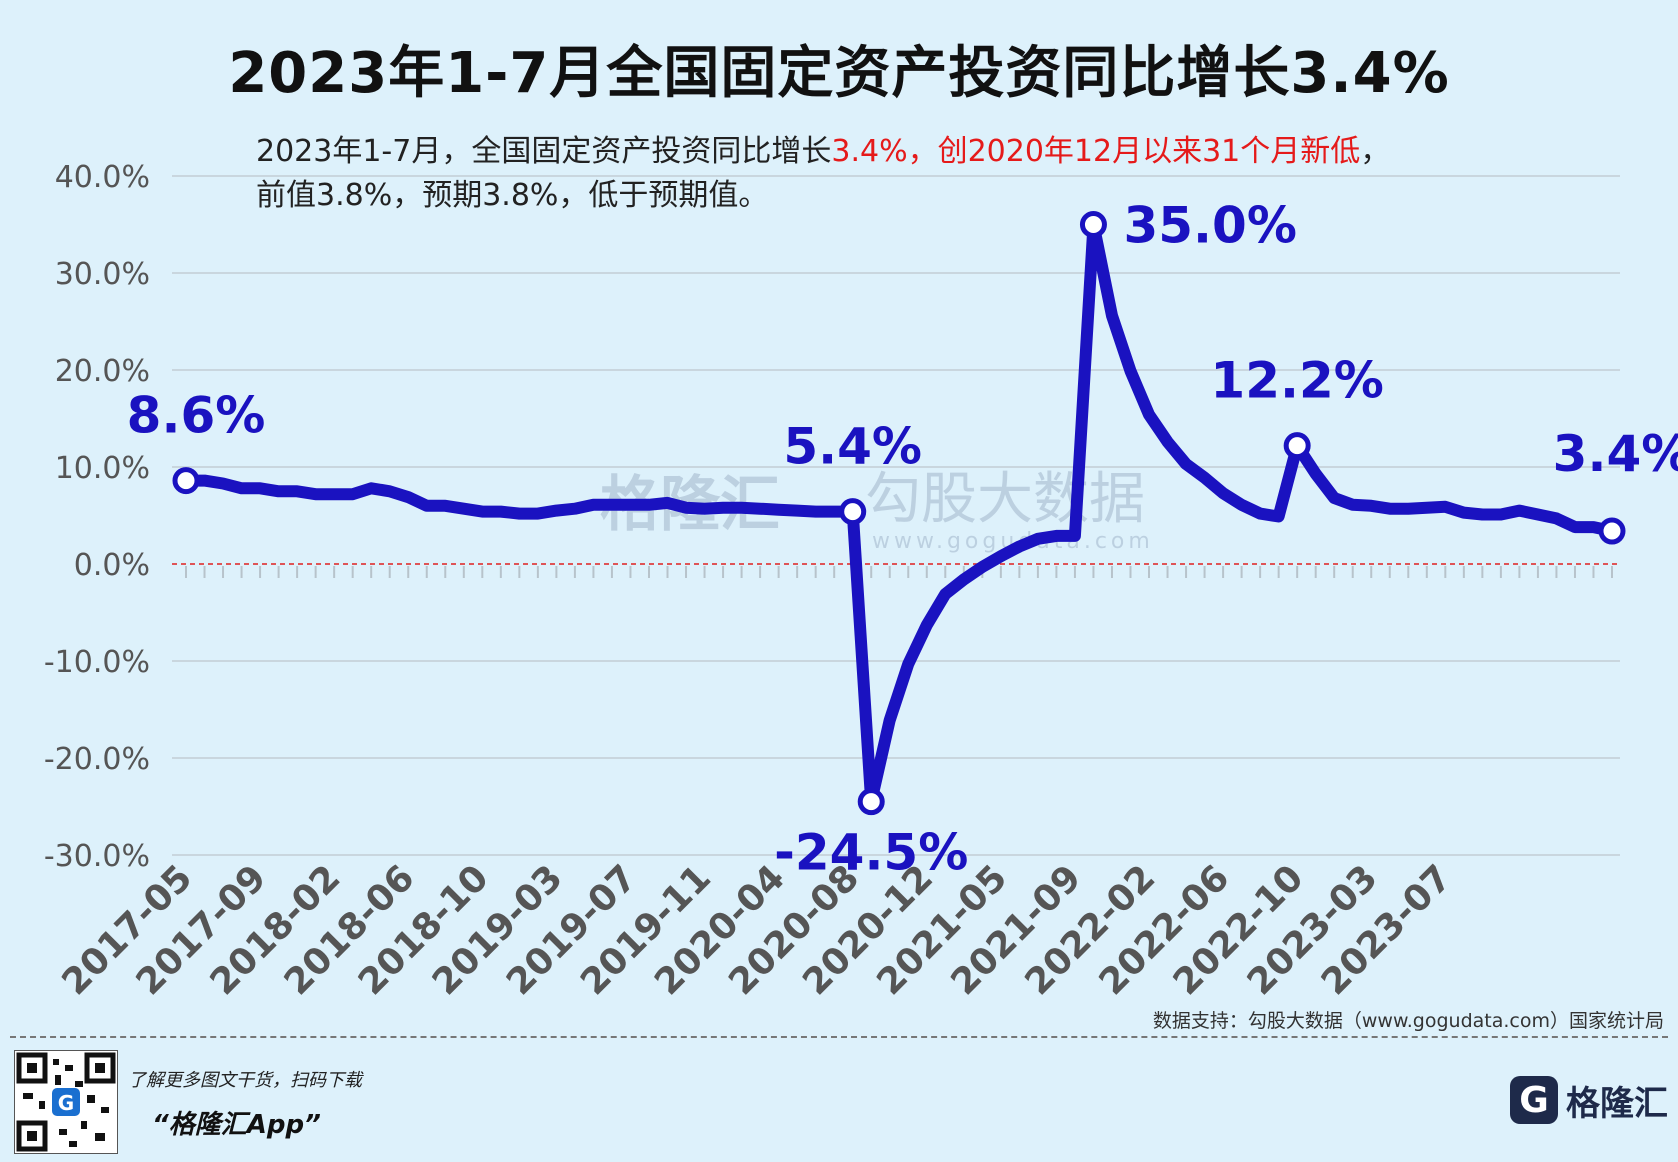 The image size is (1678, 1162). What do you see at coordinates (1408, 1021) in the screenshot?
I see `data-source: 数据支持：勾股大数据（www.gogudata.com）国家统计局` at bounding box center [1408, 1021].